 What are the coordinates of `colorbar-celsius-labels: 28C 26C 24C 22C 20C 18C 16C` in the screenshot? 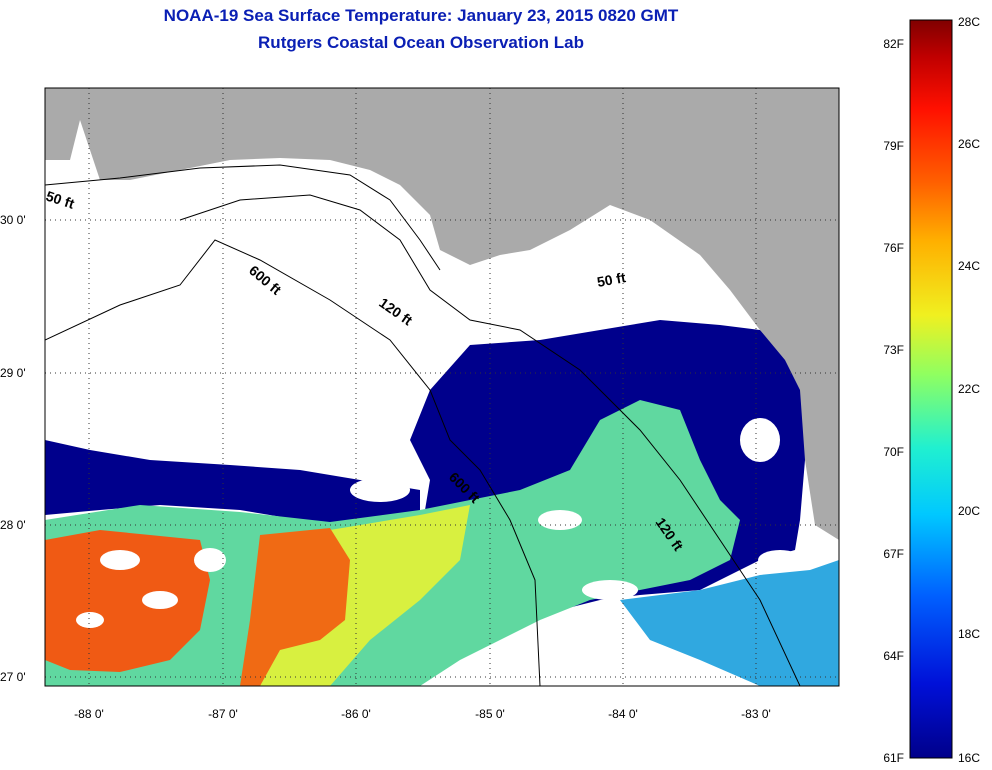 It's located at (969, 390).